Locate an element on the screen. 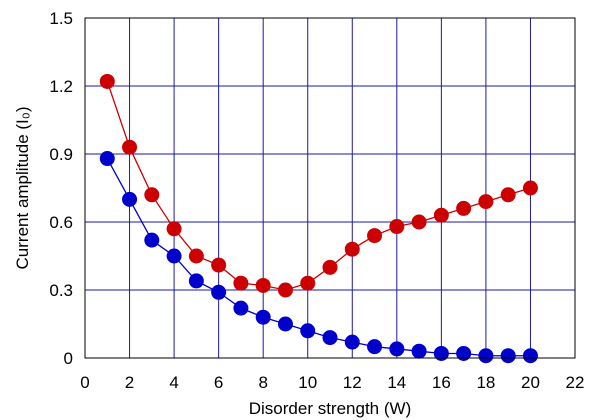  x-tick-label: 10 is located at coordinates (307, 382).